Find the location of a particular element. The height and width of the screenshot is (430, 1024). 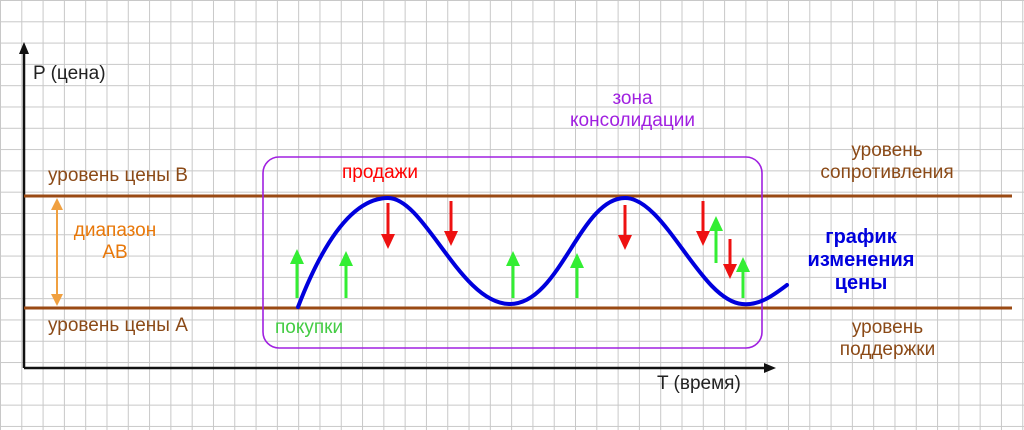

price-chart-label: график изменения цены is located at coordinates (861, 260).